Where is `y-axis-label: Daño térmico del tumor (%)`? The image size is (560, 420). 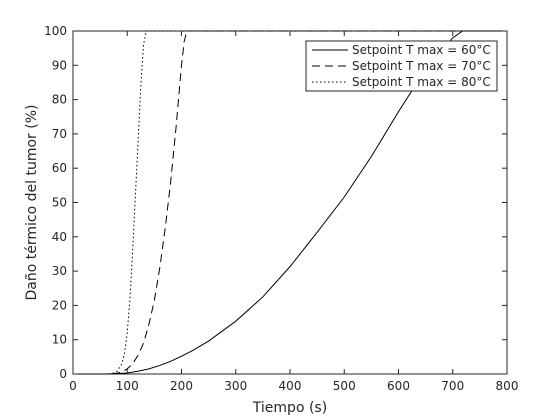 y-axis-label: Daño térmico del tumor (%) is located at coordinates (32, 203).